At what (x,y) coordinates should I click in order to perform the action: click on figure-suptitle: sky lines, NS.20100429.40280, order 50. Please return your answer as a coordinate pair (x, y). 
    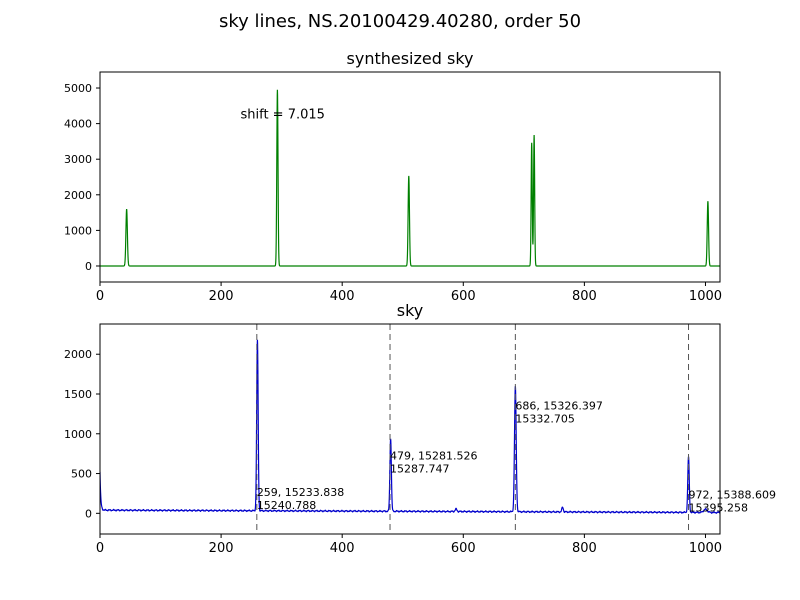
    Looking at the image, I should click on (400, 21).